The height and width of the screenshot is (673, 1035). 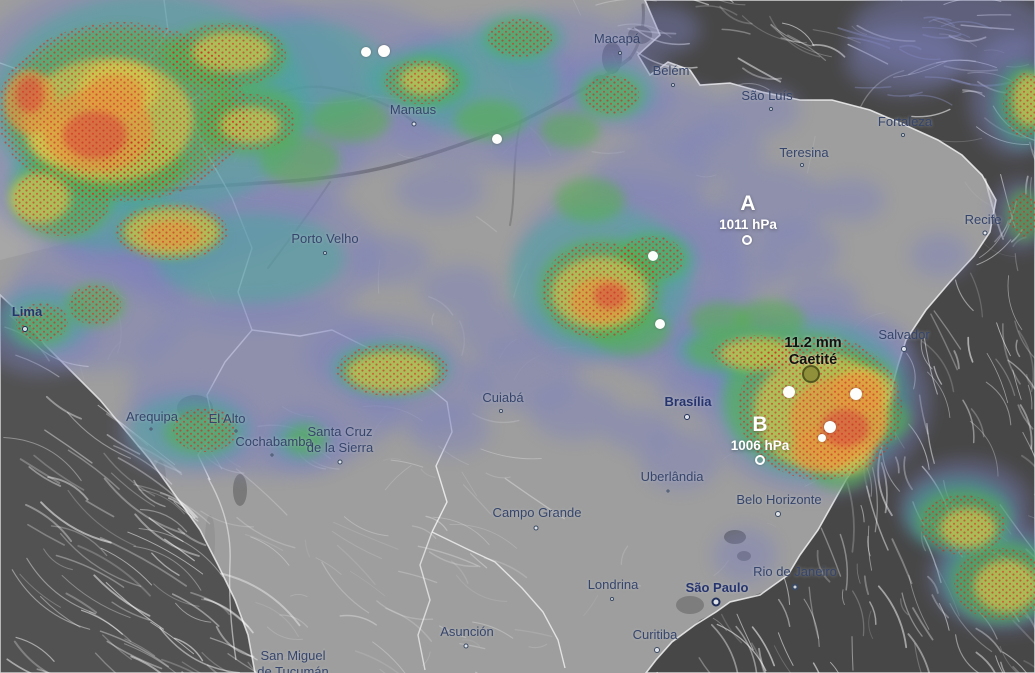 I want to click on city-label: Campo Grande, so click(x=537, y=512).